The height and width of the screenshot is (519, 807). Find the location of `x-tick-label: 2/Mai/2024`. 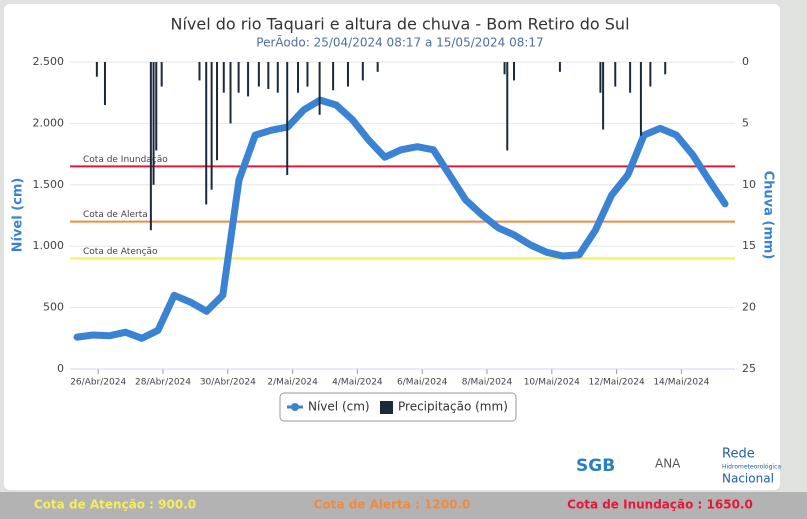

x-tick-label: 2/Mai/2024 is located at coordinates (292, 383).